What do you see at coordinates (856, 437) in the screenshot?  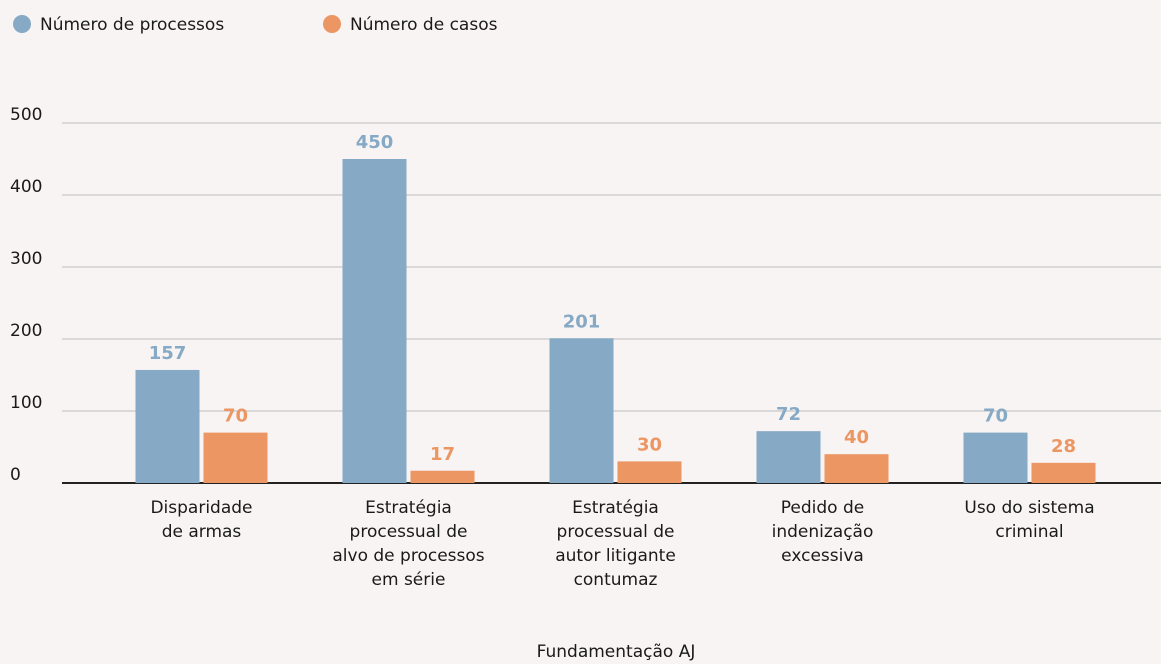 I see `data-label: 40` at bounding box center [856, 437].